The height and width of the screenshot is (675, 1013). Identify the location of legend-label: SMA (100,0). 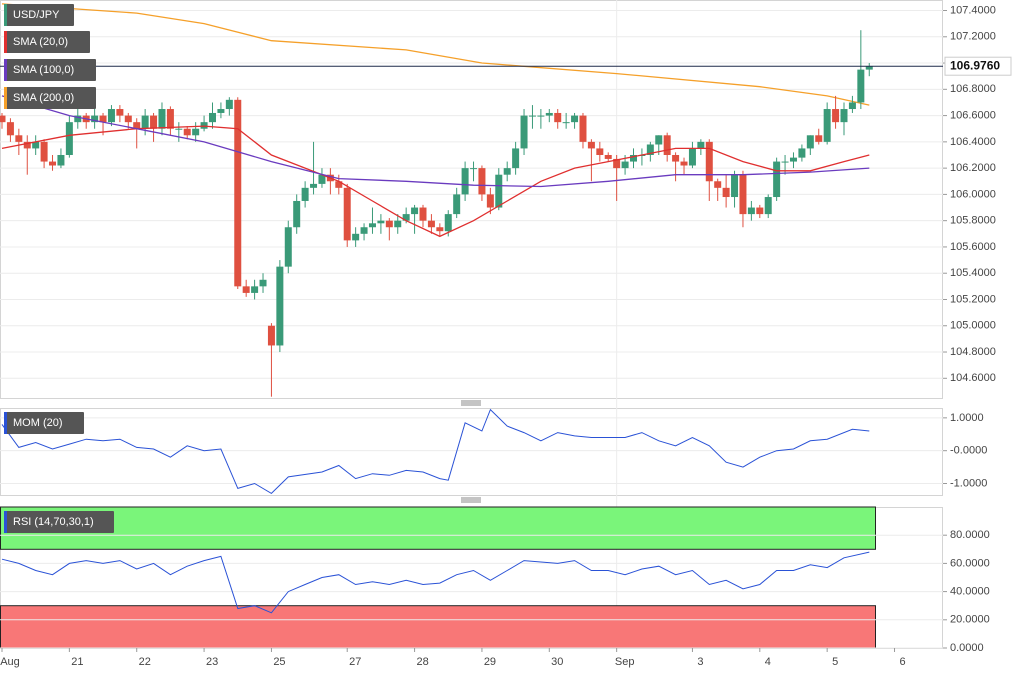
(43, 70).